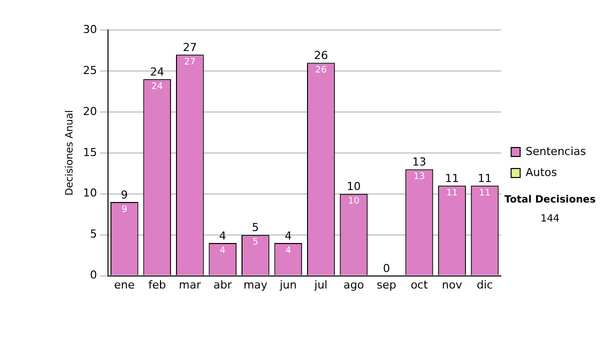  What do you see at coordinates (157, 87) in the screenshot?
I see `data-label: 24` at bounding box center [157, 87].